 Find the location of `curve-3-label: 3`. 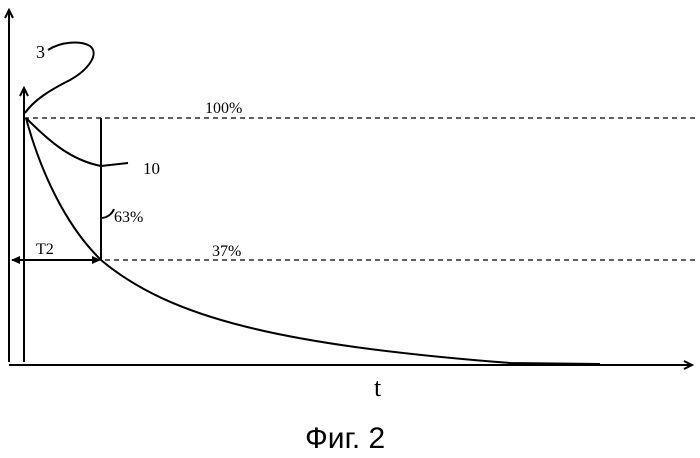

curve-3-label: 3 is located at coordinates (40, 52).